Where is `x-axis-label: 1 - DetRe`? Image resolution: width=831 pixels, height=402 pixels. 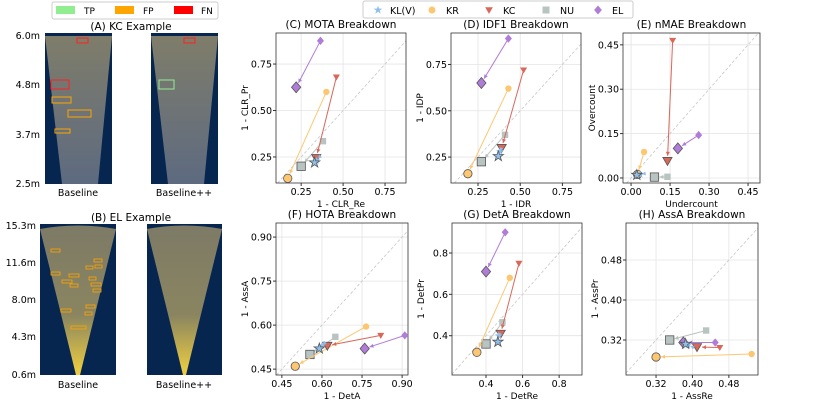
x-axis-label: 1 - DetRe is located at coordinates (517, 397).